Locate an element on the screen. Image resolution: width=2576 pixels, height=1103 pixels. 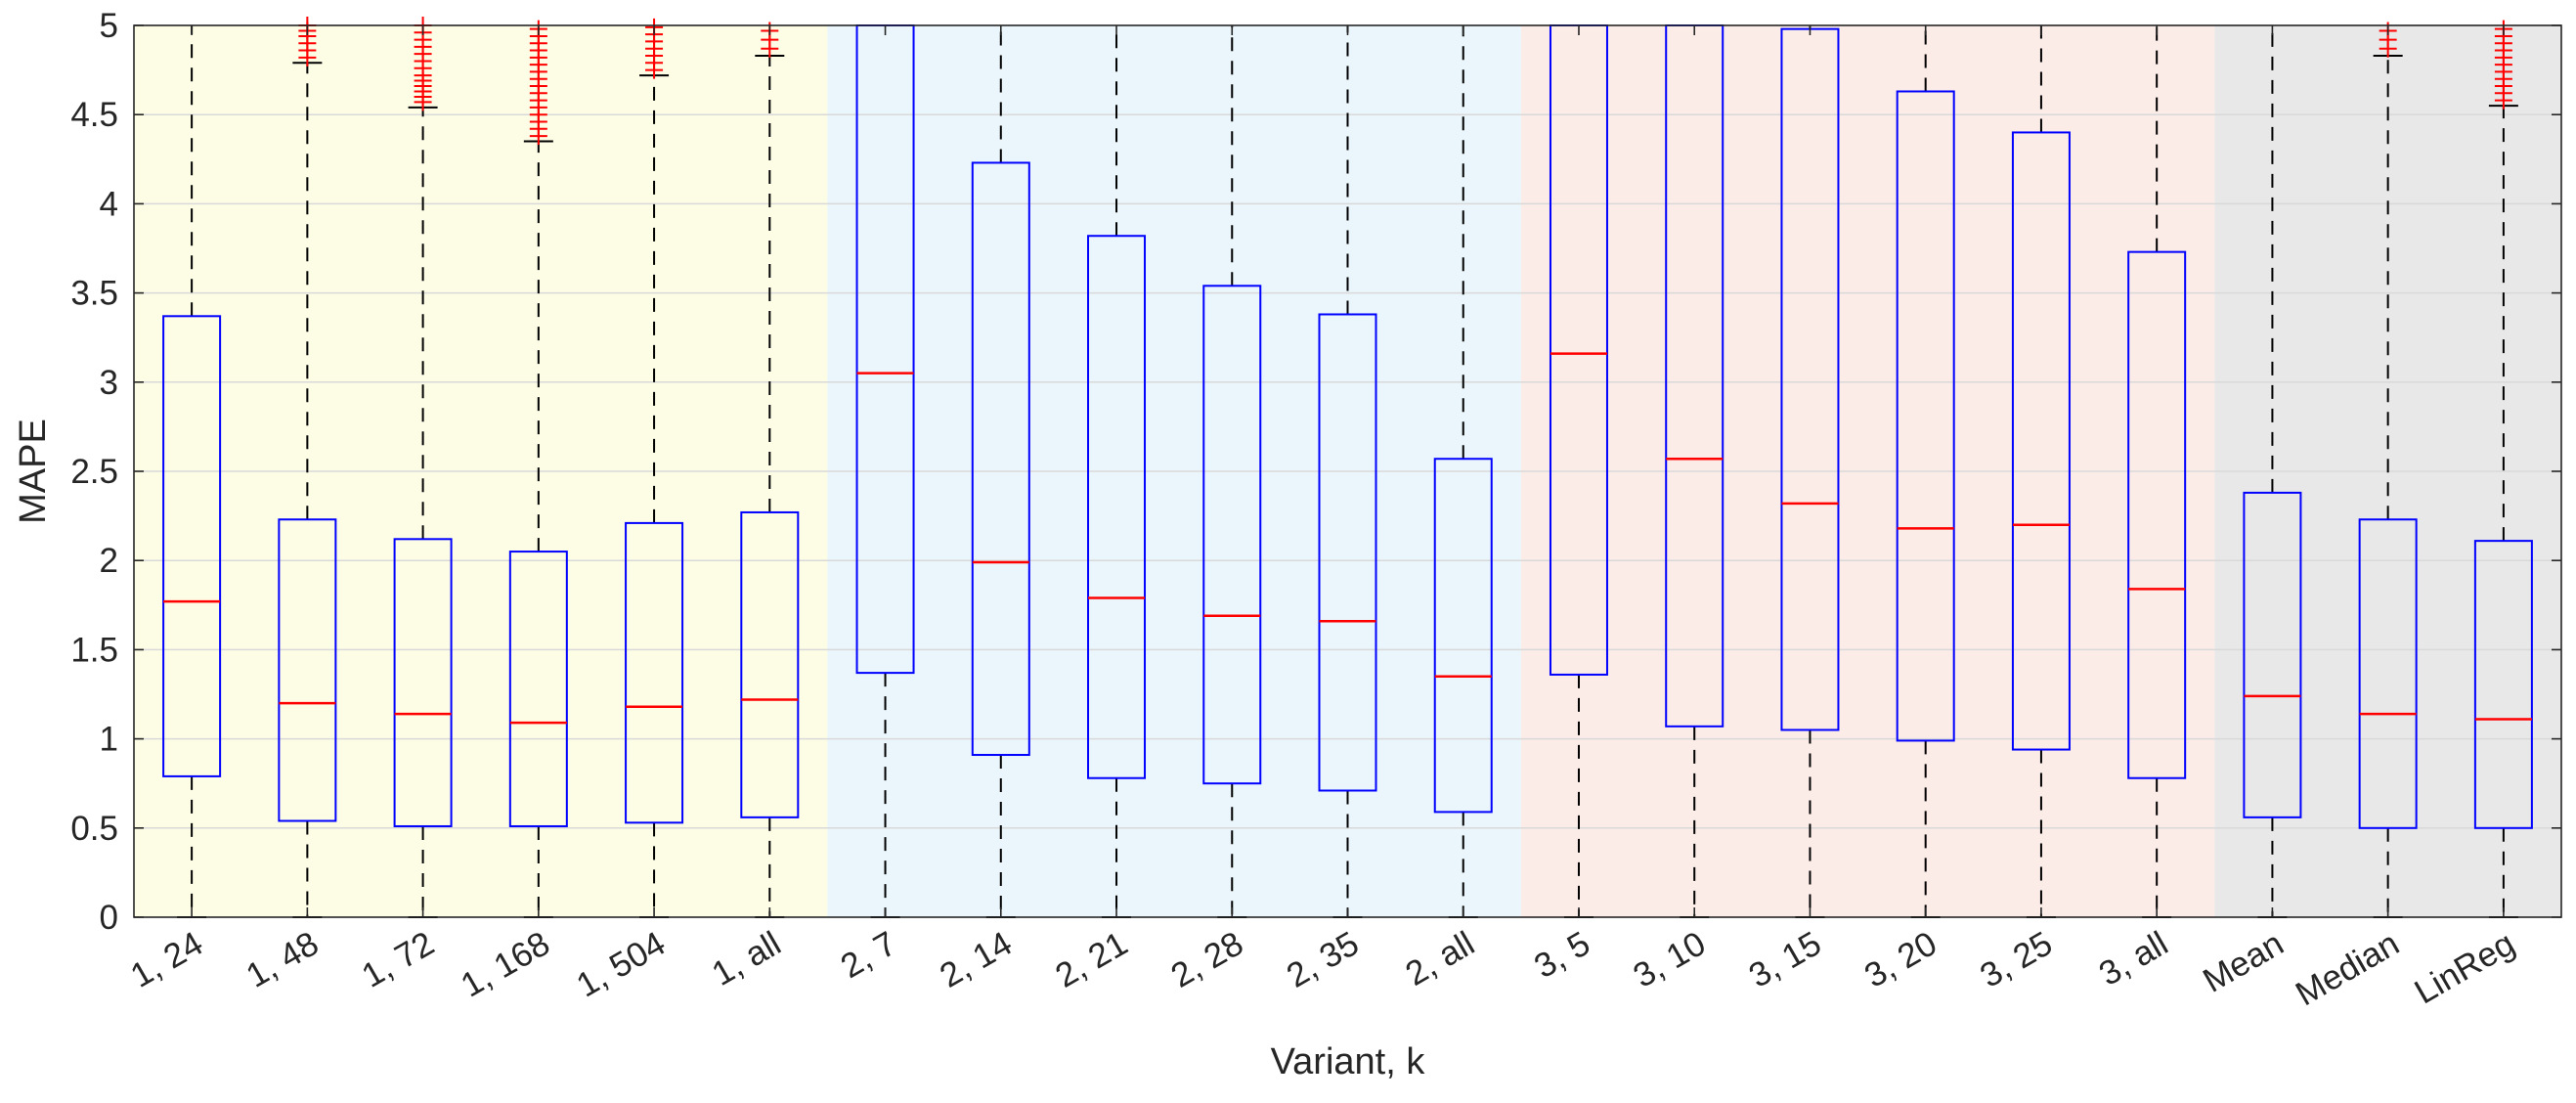
x-tick-label: 2, 7 is located at coordinates (868, 955).